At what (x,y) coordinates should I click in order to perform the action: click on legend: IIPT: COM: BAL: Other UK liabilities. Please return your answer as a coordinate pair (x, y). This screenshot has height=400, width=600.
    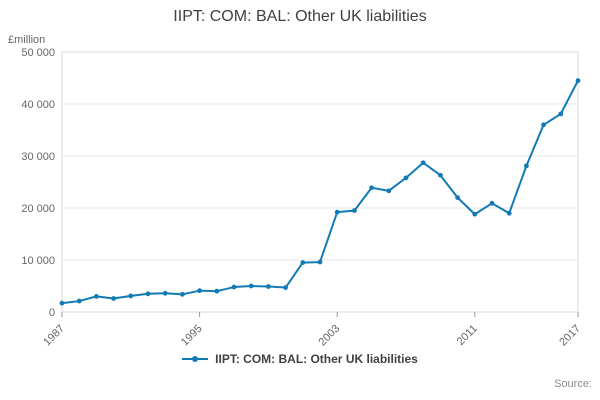
    Looking at the image, I should click on (300, 359).